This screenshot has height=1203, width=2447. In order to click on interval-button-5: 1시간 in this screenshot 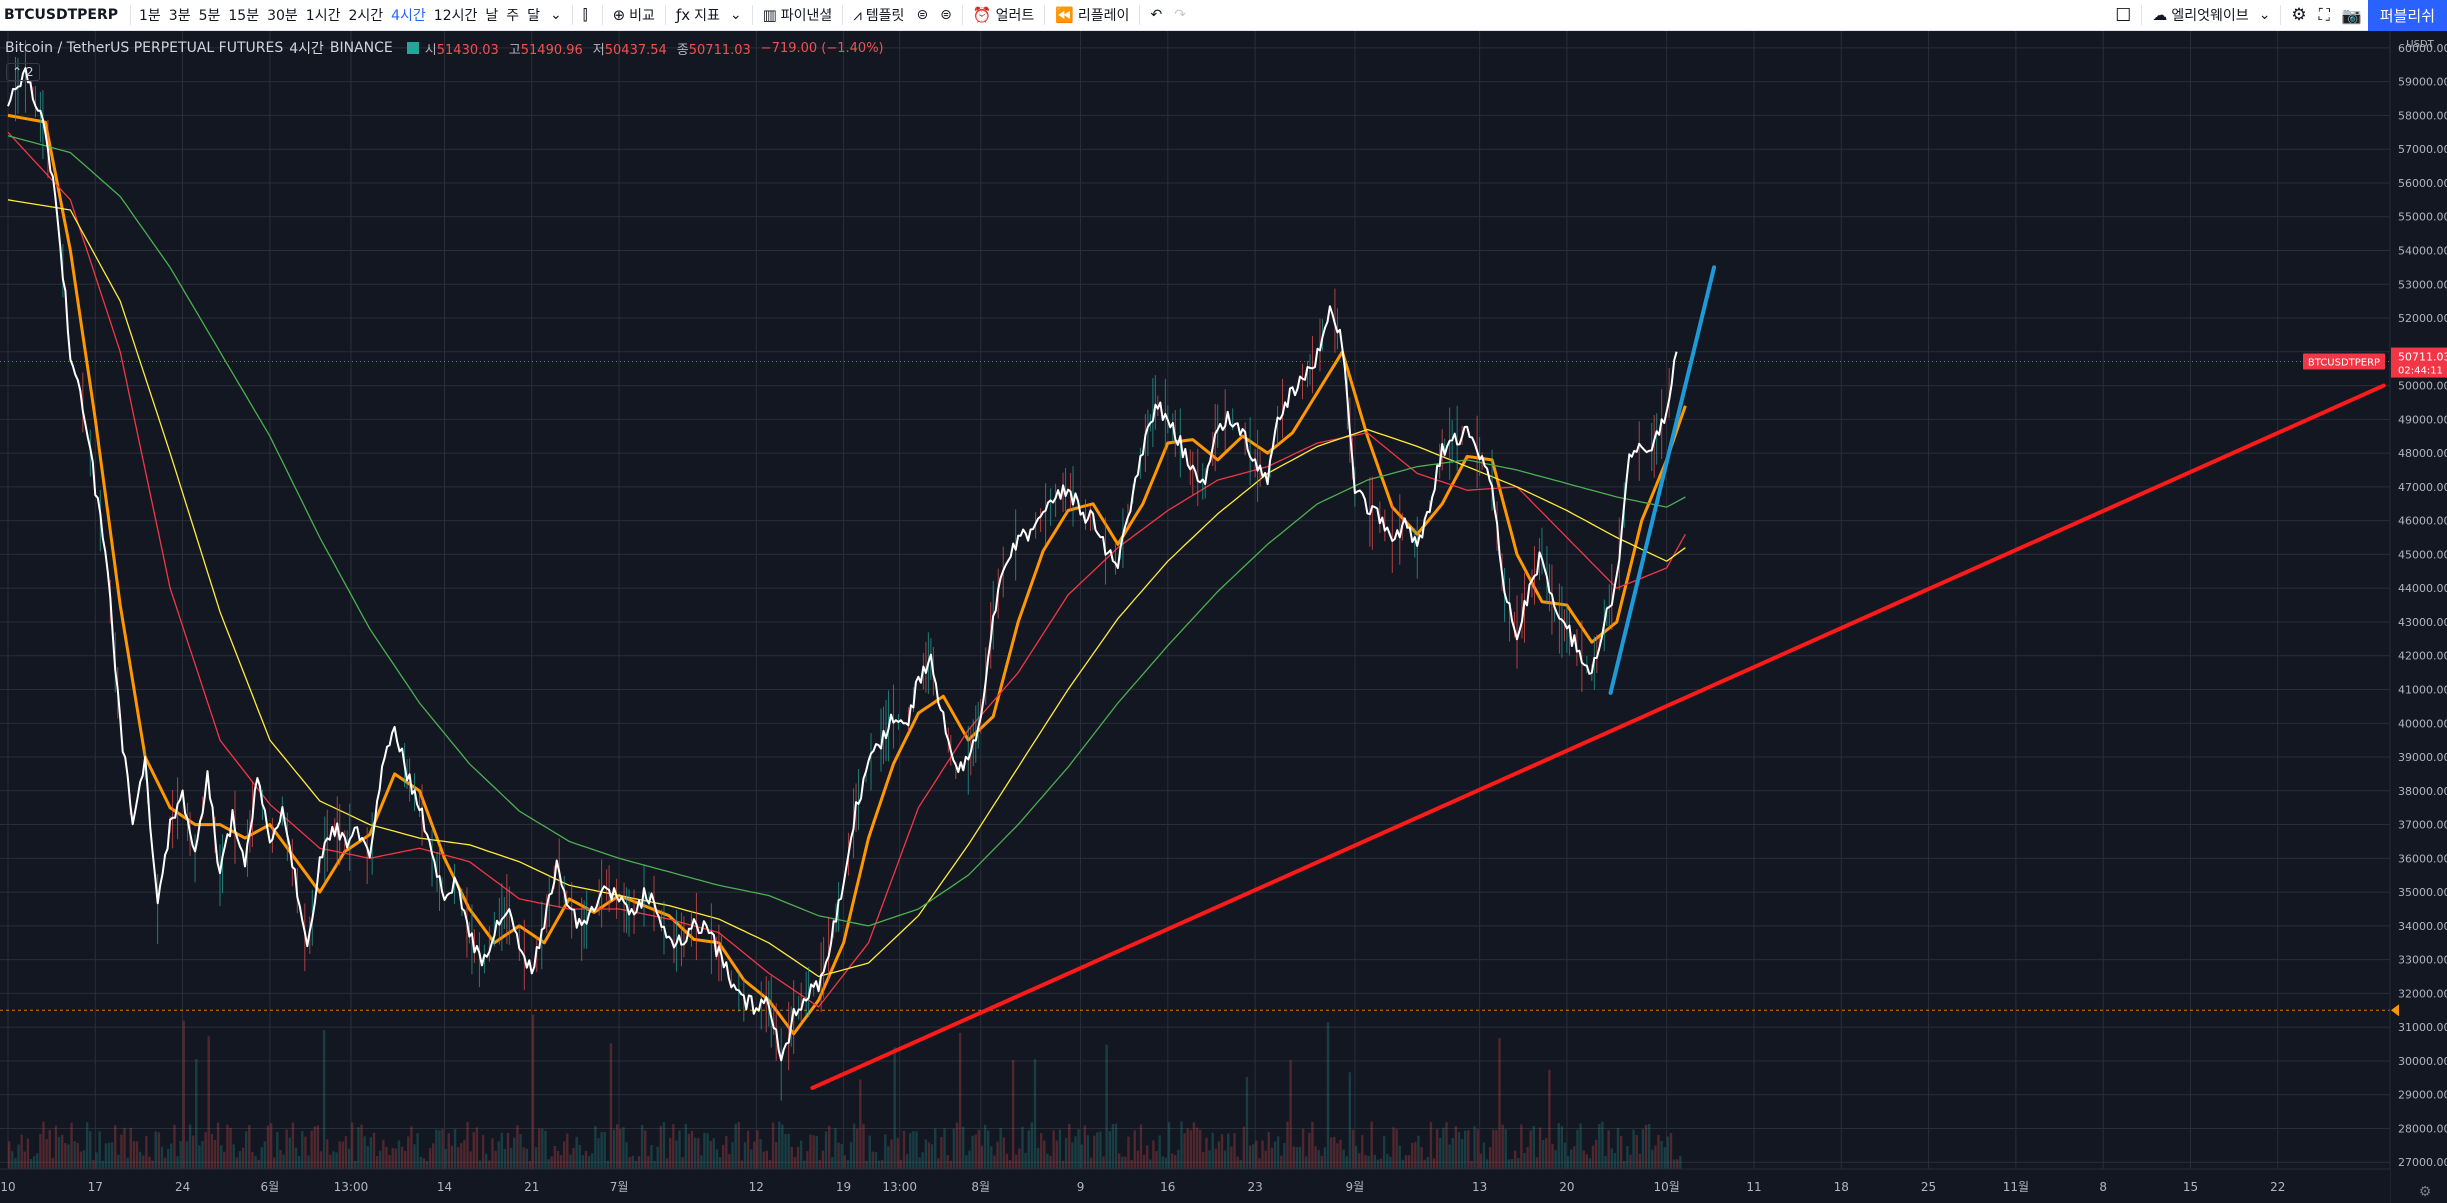, I will do `click(323, 16)`.